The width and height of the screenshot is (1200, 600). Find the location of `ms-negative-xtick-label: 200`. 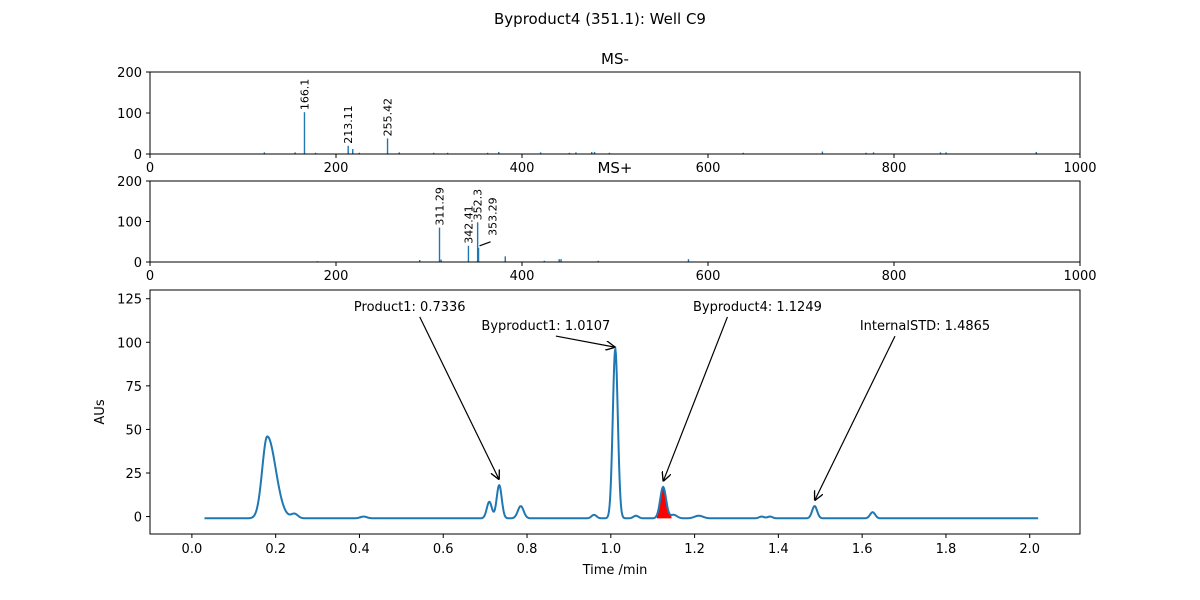

ms-negative-xtick-label: 200 is located at coordinates (336, 168).